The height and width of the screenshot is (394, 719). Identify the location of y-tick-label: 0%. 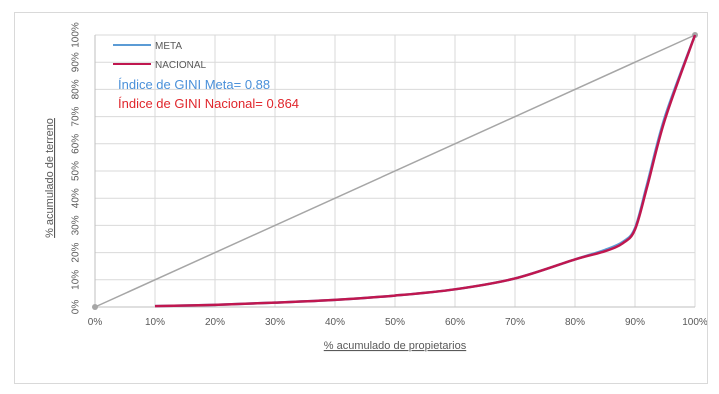
(76, 307).